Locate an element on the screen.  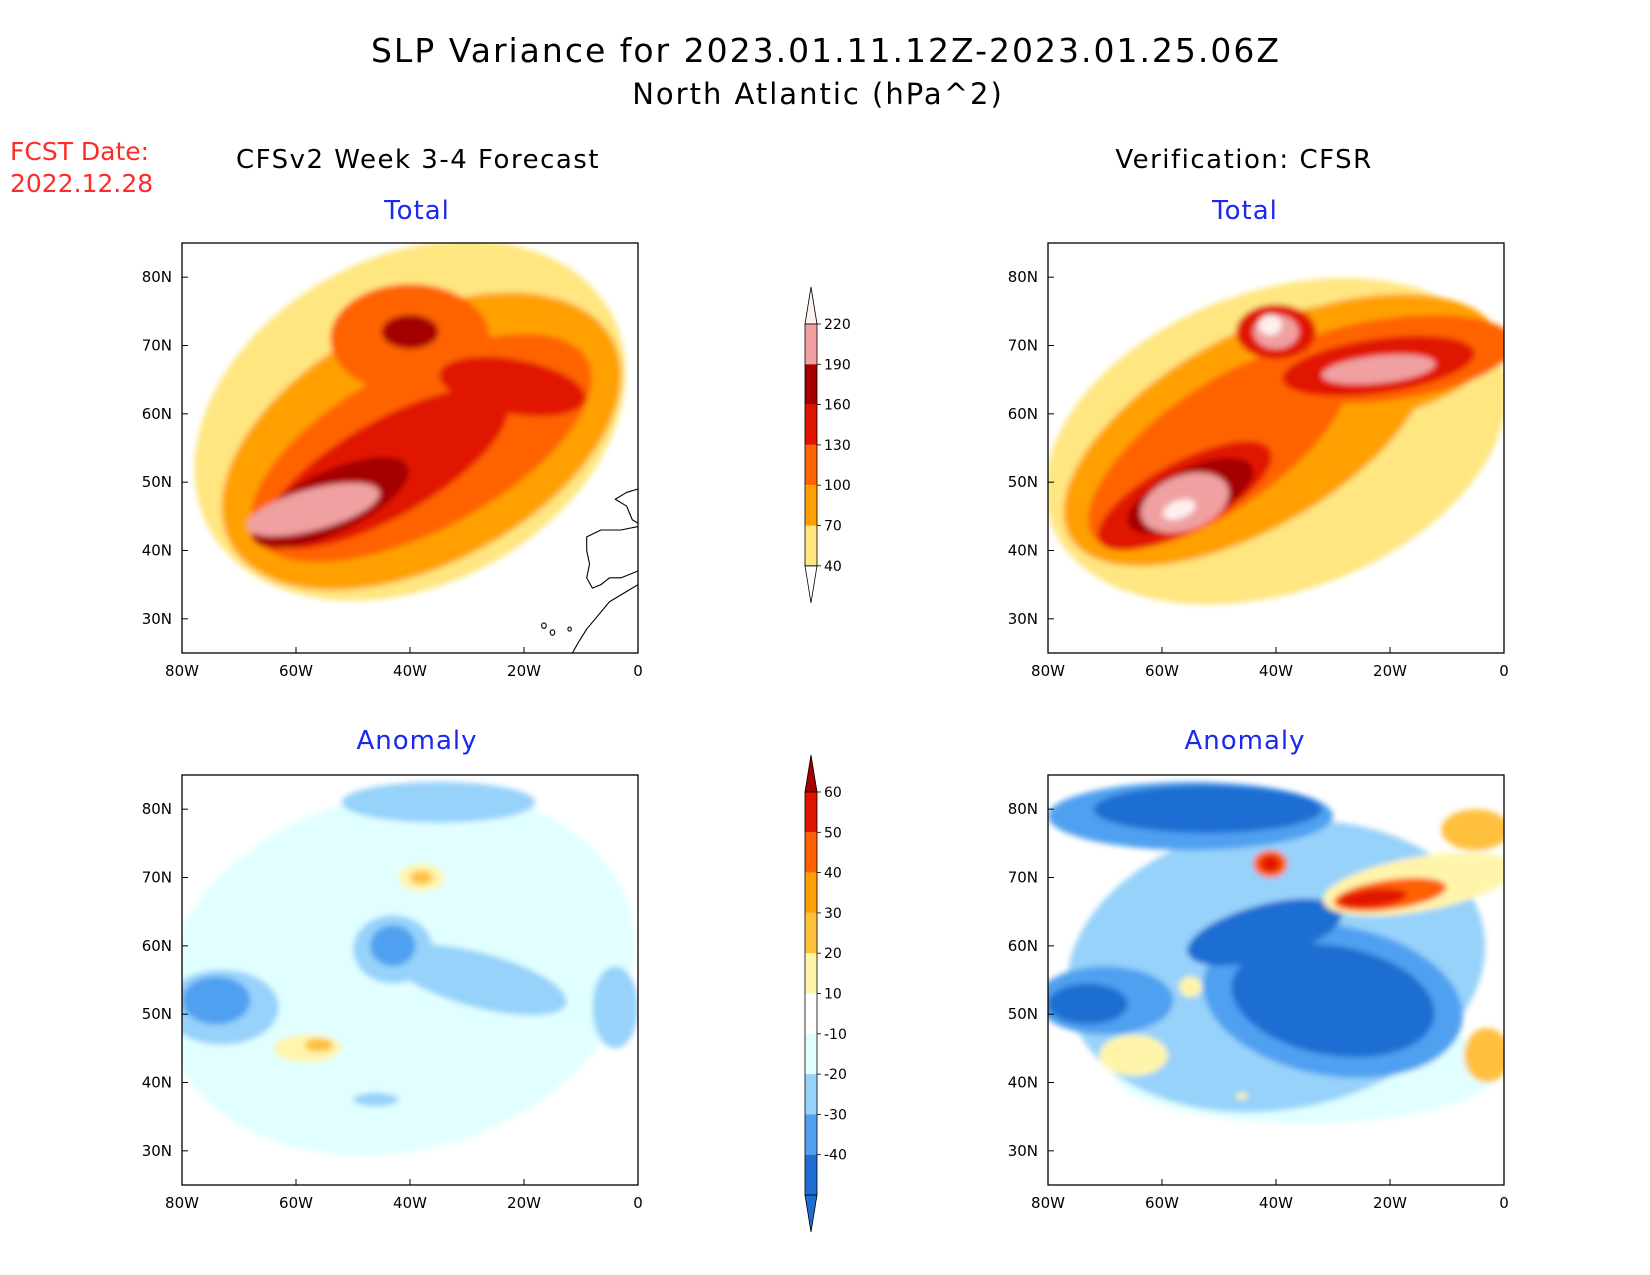
contour-greenland-peak is located at coordinates (1270, 325).